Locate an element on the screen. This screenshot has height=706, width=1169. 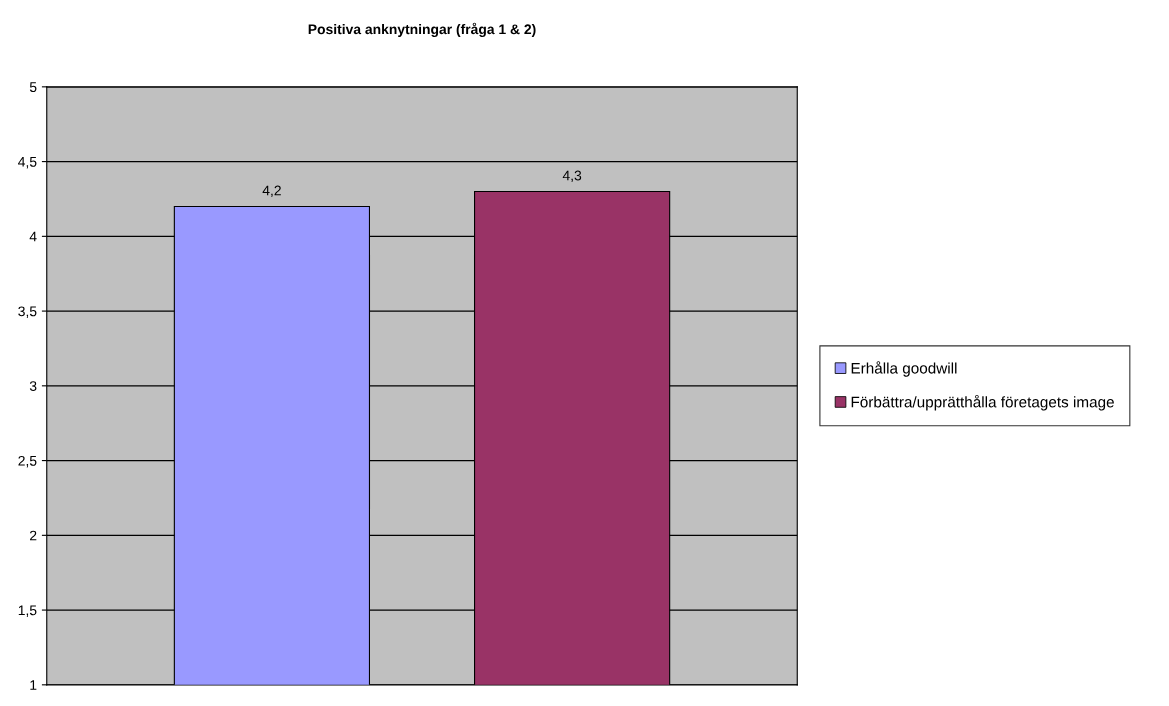
y-tick-label: 2 is located at coordinates (33, 535).